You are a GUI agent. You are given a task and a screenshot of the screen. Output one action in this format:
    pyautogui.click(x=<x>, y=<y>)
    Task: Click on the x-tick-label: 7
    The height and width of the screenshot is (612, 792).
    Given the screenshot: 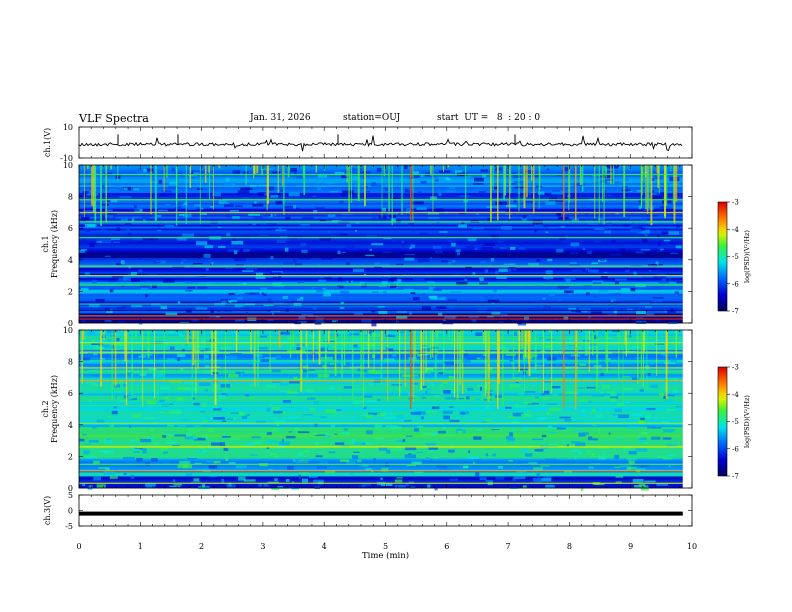 What is the action you would take?
    pyautogui.click(x=508, y=546)
    